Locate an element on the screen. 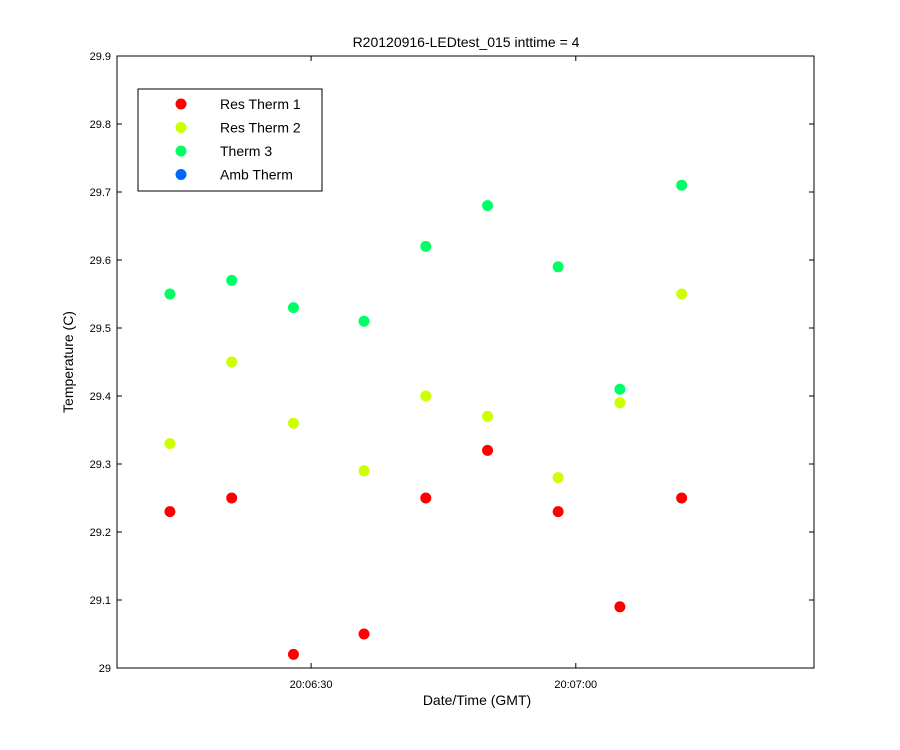 The height and width of the screenshot is (750, 900). y-tick-label: 29.3 is located at coordinates (100, 465).